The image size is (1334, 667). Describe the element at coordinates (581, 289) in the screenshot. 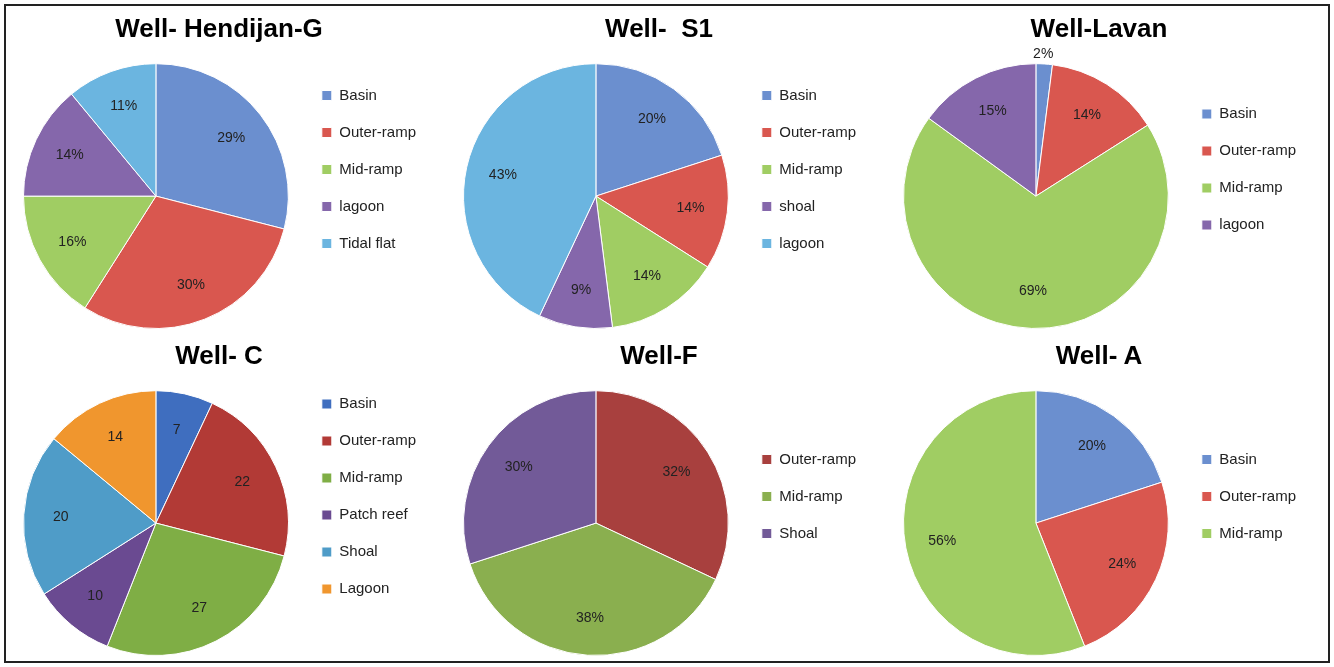

I see `data-label: 9%` at that location.